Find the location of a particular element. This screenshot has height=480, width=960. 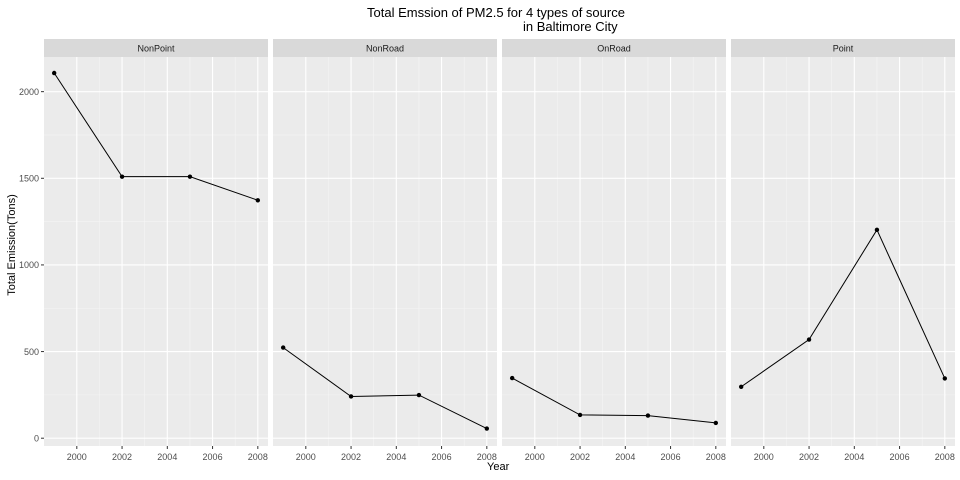

facet-strip-label: Point is located at coordinates (843, 49).